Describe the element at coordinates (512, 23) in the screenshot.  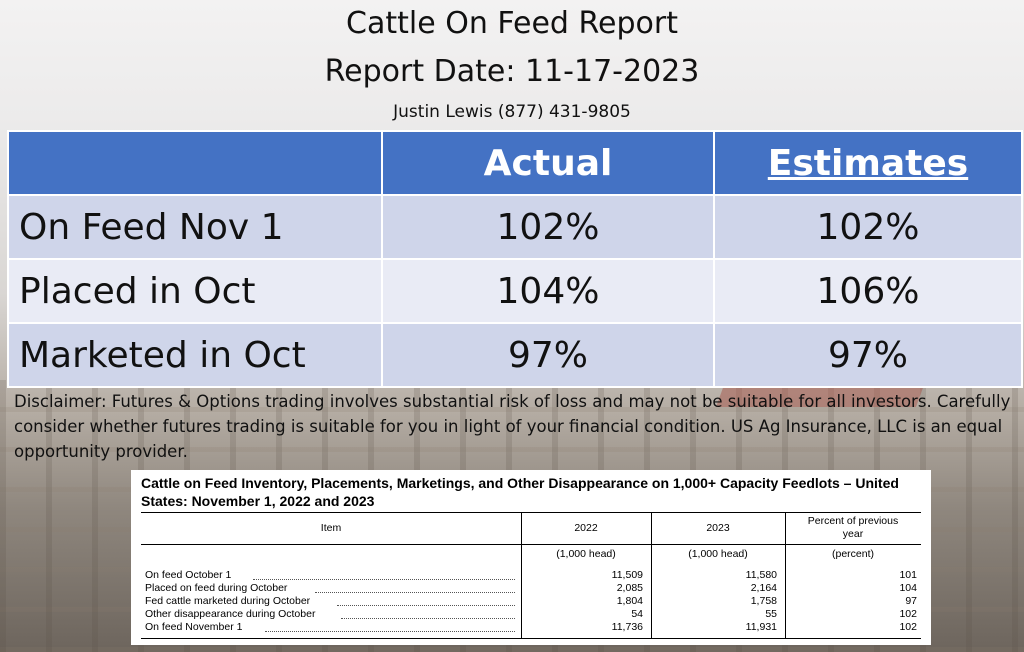
I see `page-title: Cattle On Feed Report` at that location.